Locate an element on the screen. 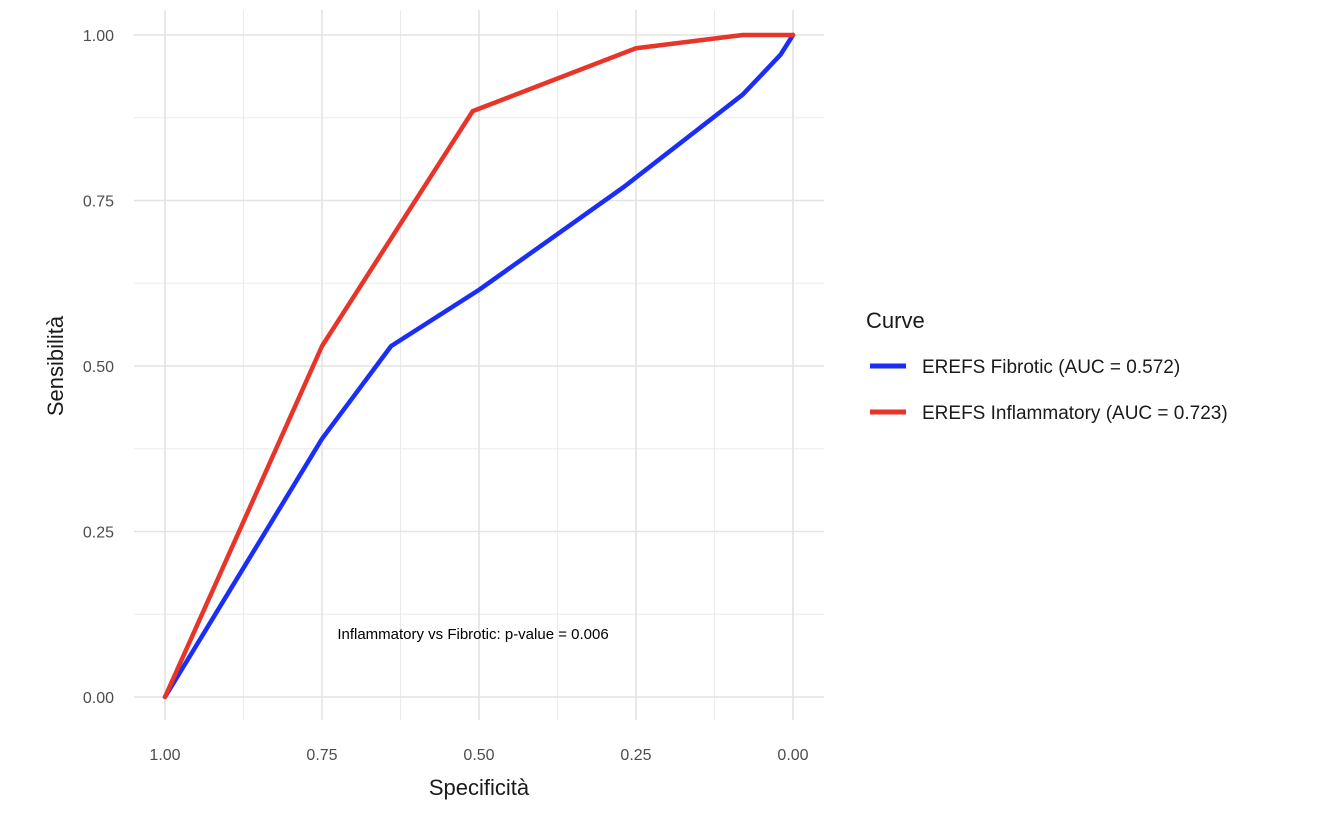 This screenshot has width=1334, height=820. y-axis-ticks: 0.00 0.25 0.50 0.75 1.00 is located at coordinates (98, 367).